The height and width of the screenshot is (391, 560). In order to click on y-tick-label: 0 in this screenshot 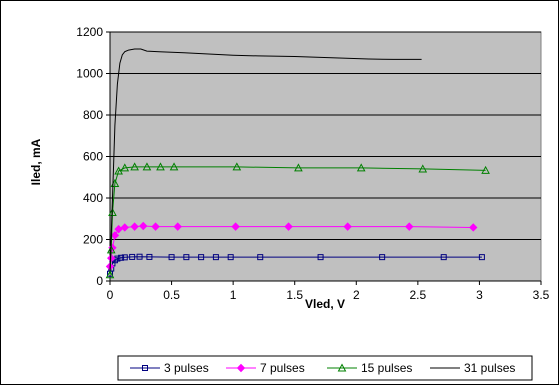, I will do `click(99, 281)`.